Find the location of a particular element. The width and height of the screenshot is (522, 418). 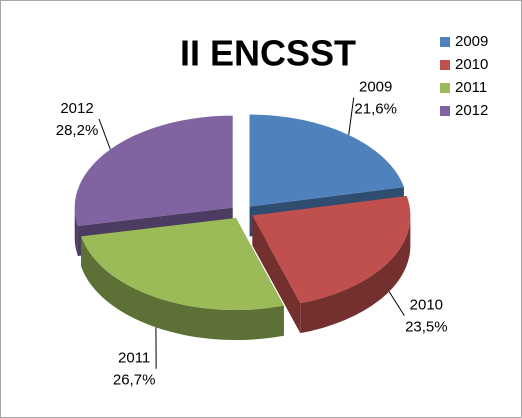

legend-label: 2012 is located at coordinates (471, 110).